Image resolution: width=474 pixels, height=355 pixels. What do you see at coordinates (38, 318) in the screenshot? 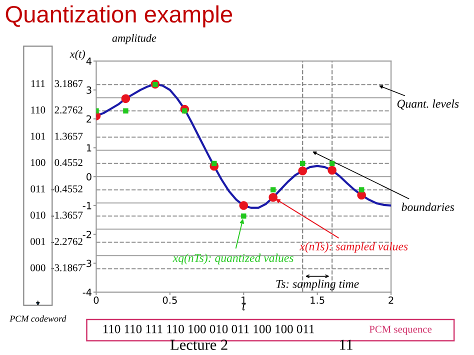
I see `text: PCM codeword` at bounding box center [38, 318].